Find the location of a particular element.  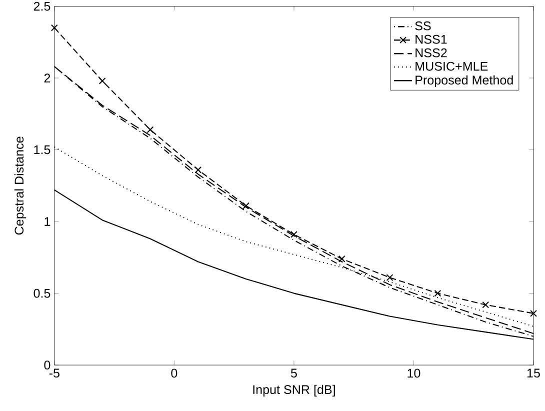

legend-label: MUSIC+MLE is located at coordinates (452, 66).